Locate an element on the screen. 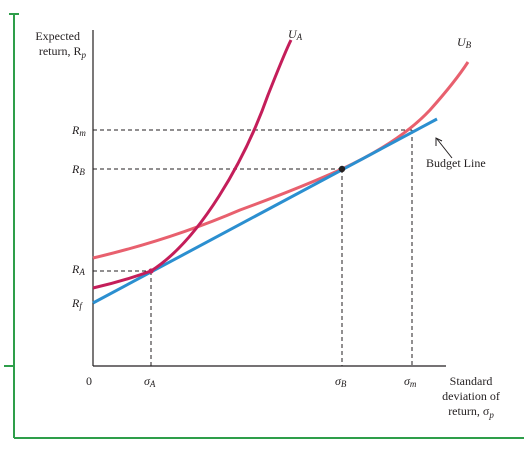  x-origin-label: 0 is located at coordinates (89, 381).